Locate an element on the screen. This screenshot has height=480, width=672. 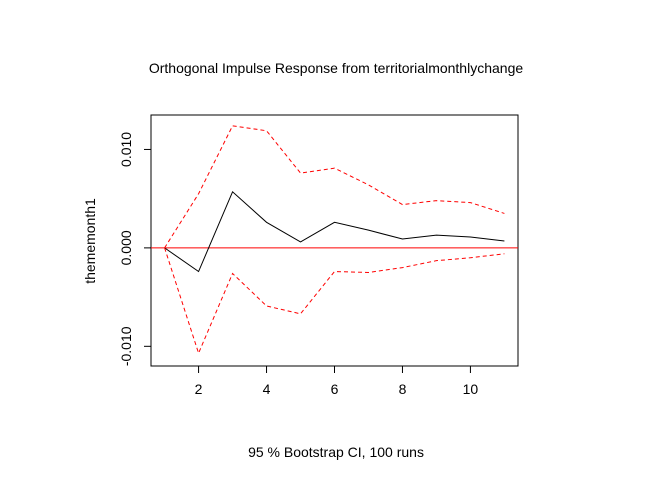
x-tick-label-10: 10 is located at coordinates (471, 389).